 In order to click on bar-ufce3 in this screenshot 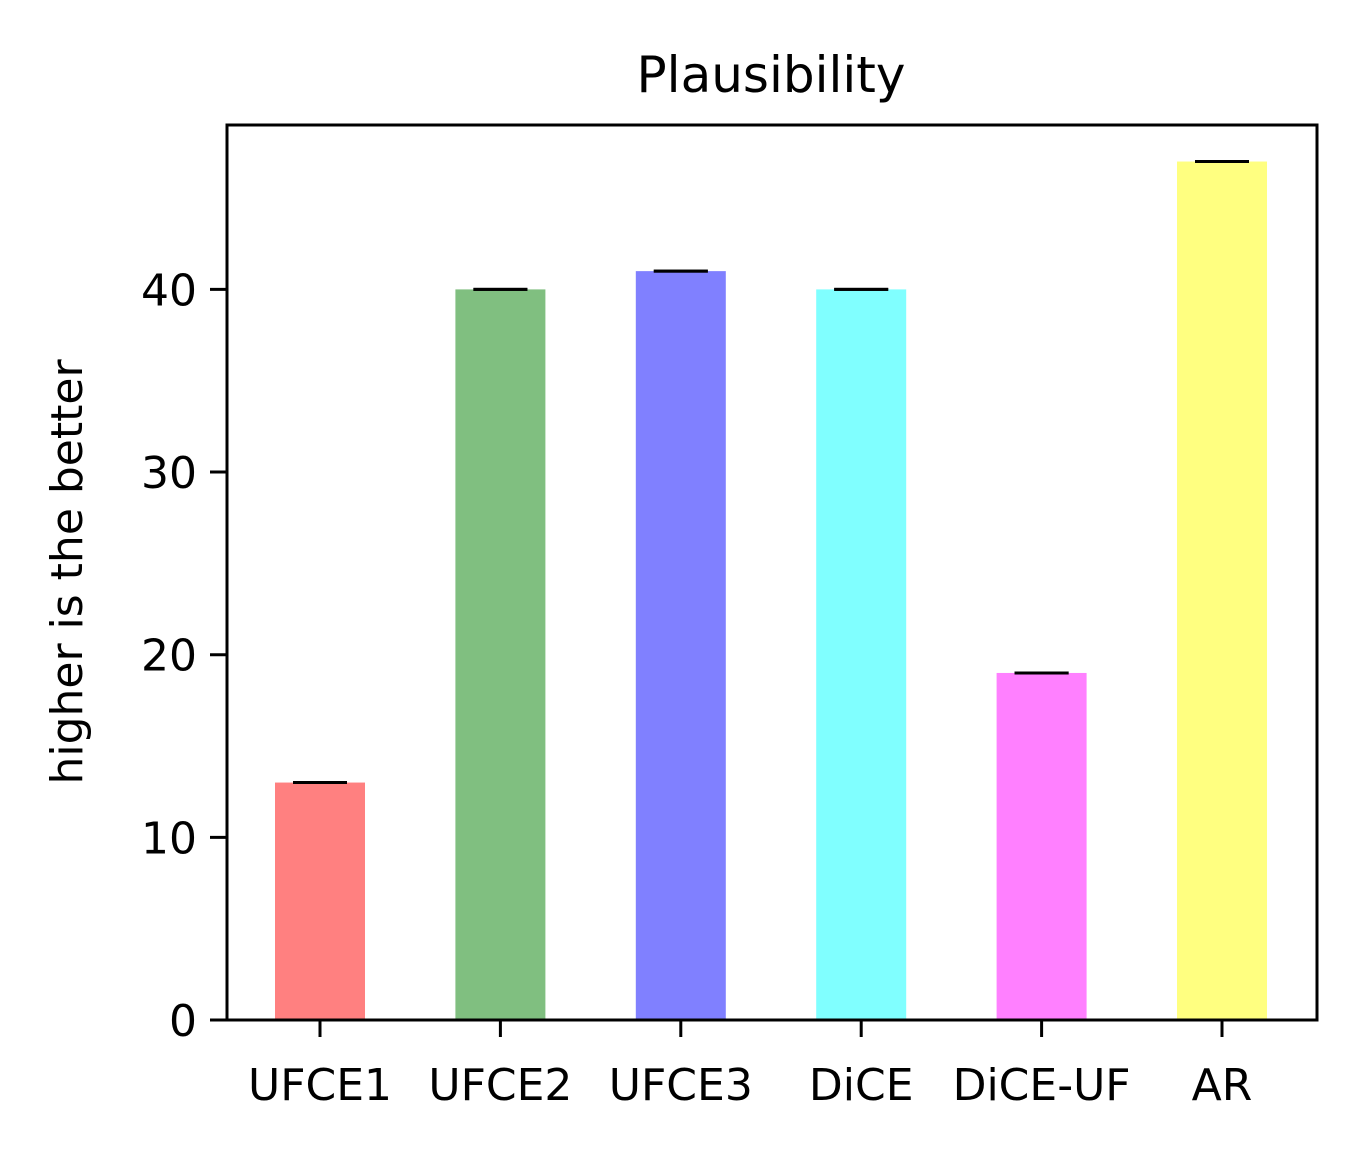, I will do `click(680, 645)`.